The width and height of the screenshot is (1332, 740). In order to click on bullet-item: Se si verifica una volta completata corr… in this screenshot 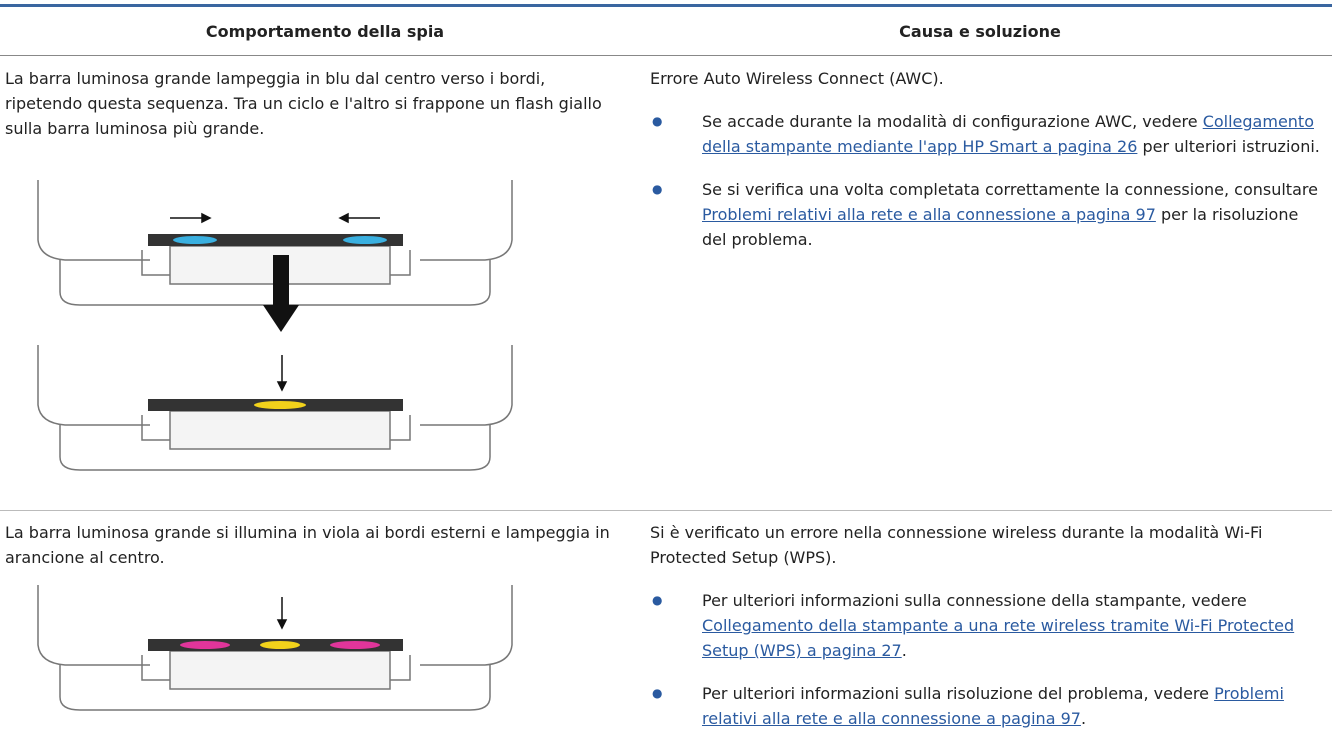, I will do `click(985, 214)`.